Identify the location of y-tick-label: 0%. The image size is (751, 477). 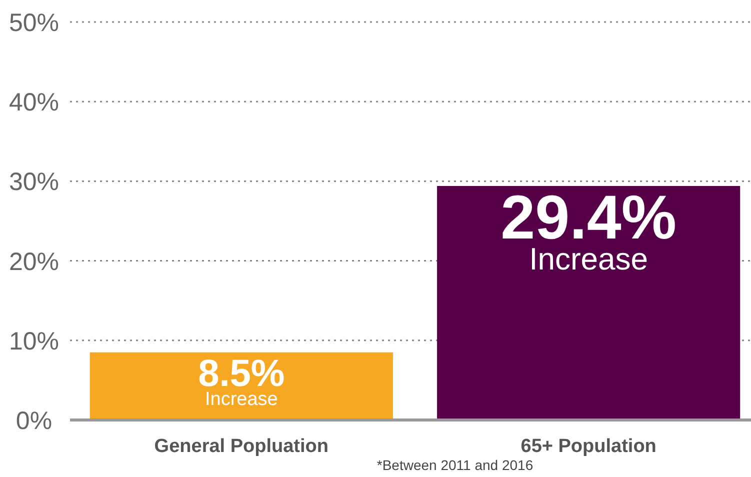
(34, 421).